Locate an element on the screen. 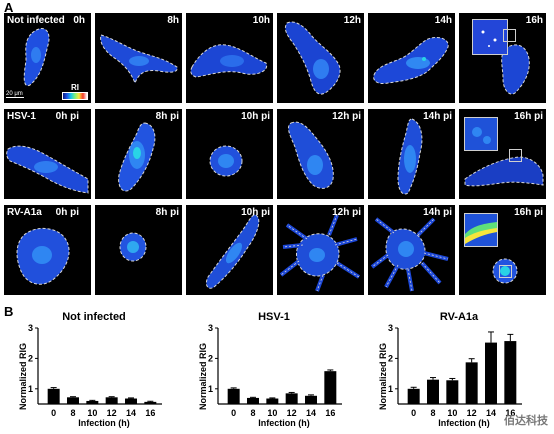  tile-r0-c5: 16h is located at coordinates (502, 58).